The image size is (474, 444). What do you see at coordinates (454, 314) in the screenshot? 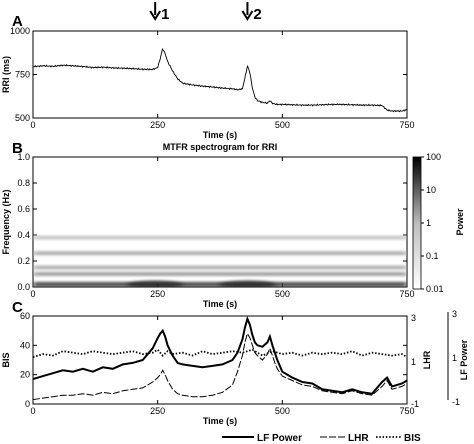
I see `lf-power-tick-label: 3` at bounding box center [454, 314].